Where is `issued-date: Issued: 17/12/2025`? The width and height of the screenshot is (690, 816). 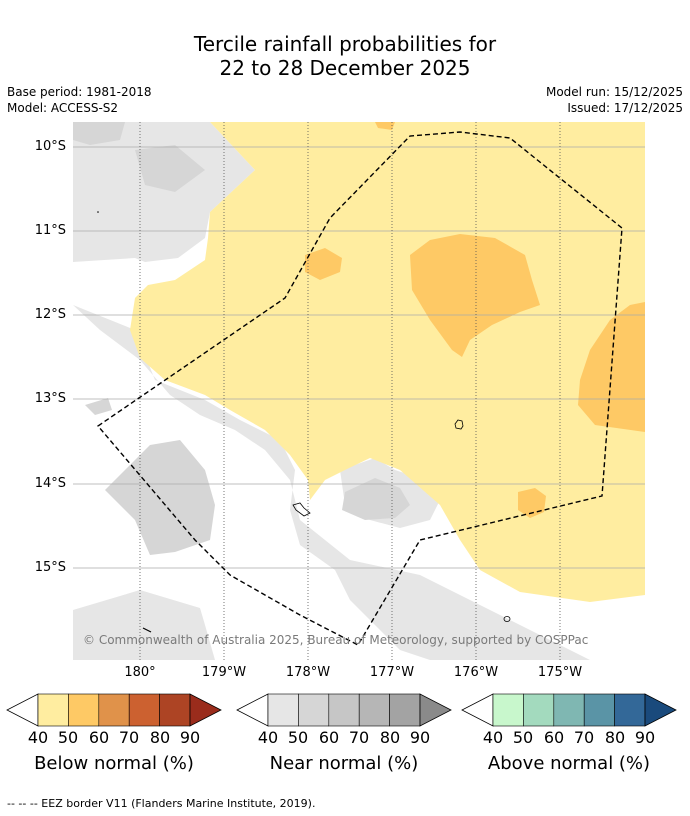
issued-date: Issued: 17/12/2025 is located at coordinates (625, 108).